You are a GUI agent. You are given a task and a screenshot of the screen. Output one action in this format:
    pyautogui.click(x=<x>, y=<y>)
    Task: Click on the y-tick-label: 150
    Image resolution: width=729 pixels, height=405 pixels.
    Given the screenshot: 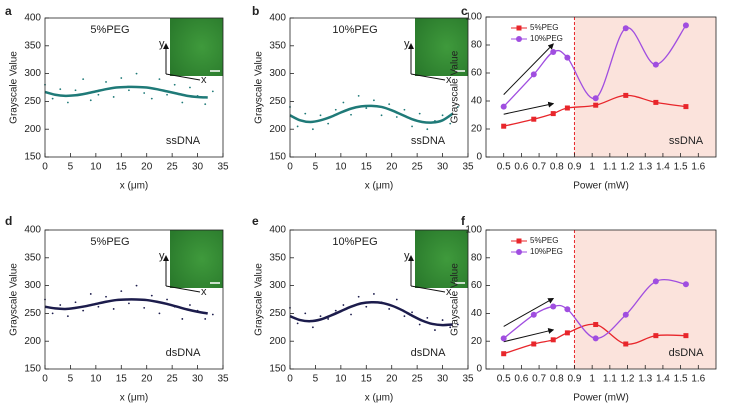 What is the action you would take?
    pyautogui.click(x=277, y=157)
    